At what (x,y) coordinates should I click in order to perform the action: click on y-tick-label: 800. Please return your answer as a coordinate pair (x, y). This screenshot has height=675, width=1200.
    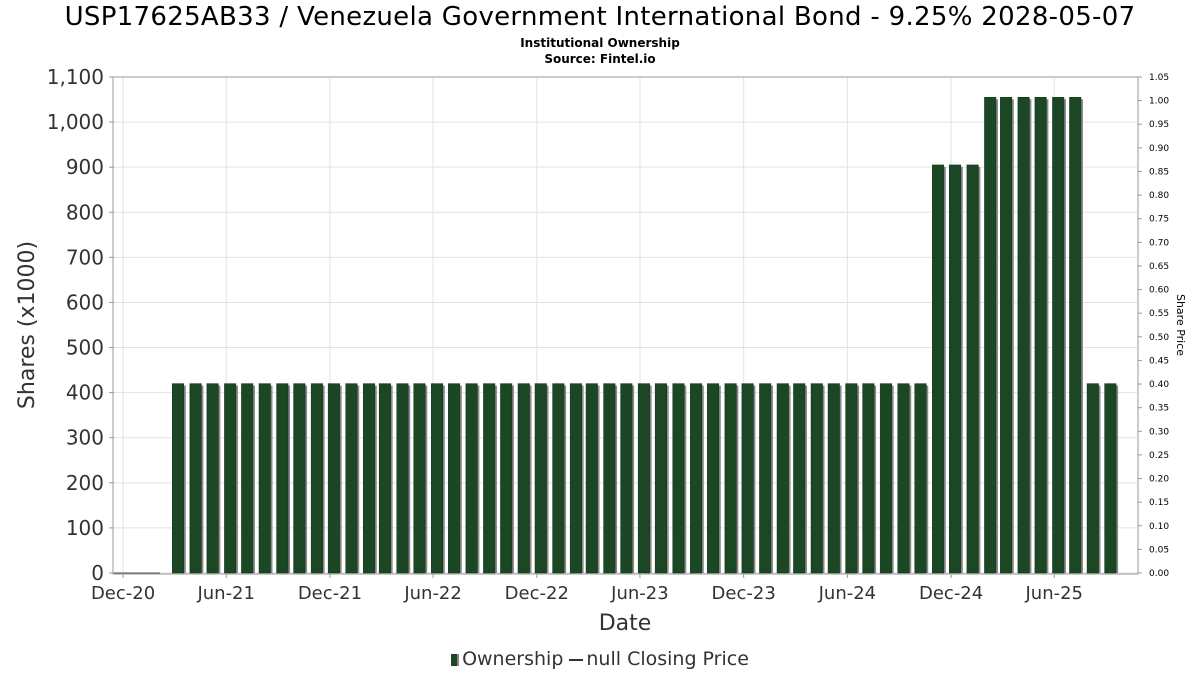
    Looking at the image, I should click on (85, 212).